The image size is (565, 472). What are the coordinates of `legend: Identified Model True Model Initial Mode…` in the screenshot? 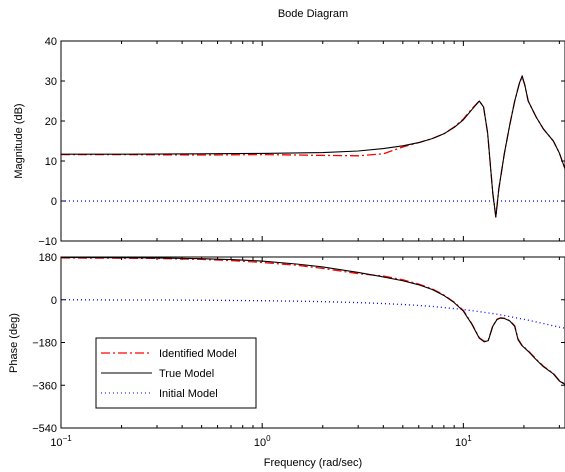 It's located at (176, 373).